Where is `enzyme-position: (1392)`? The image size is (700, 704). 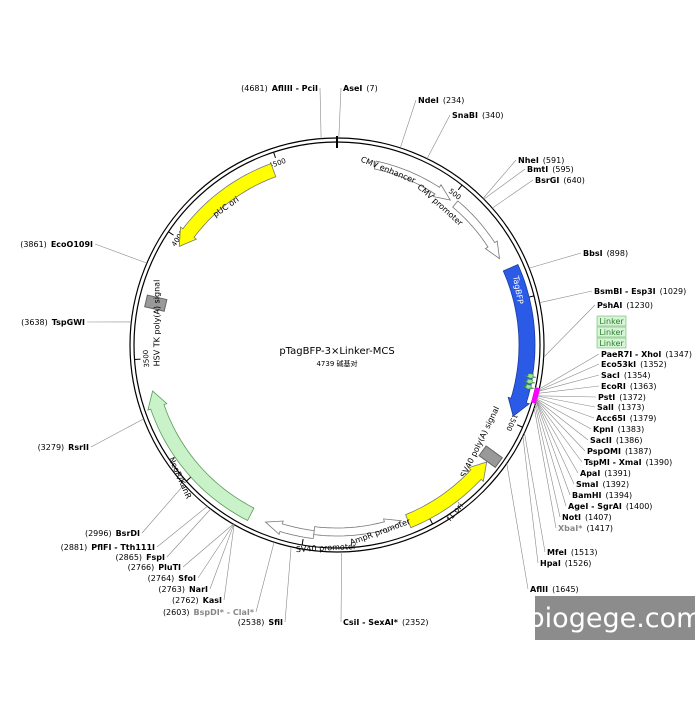 enzyme-position: (1392) is located at coordinates (615, 484).